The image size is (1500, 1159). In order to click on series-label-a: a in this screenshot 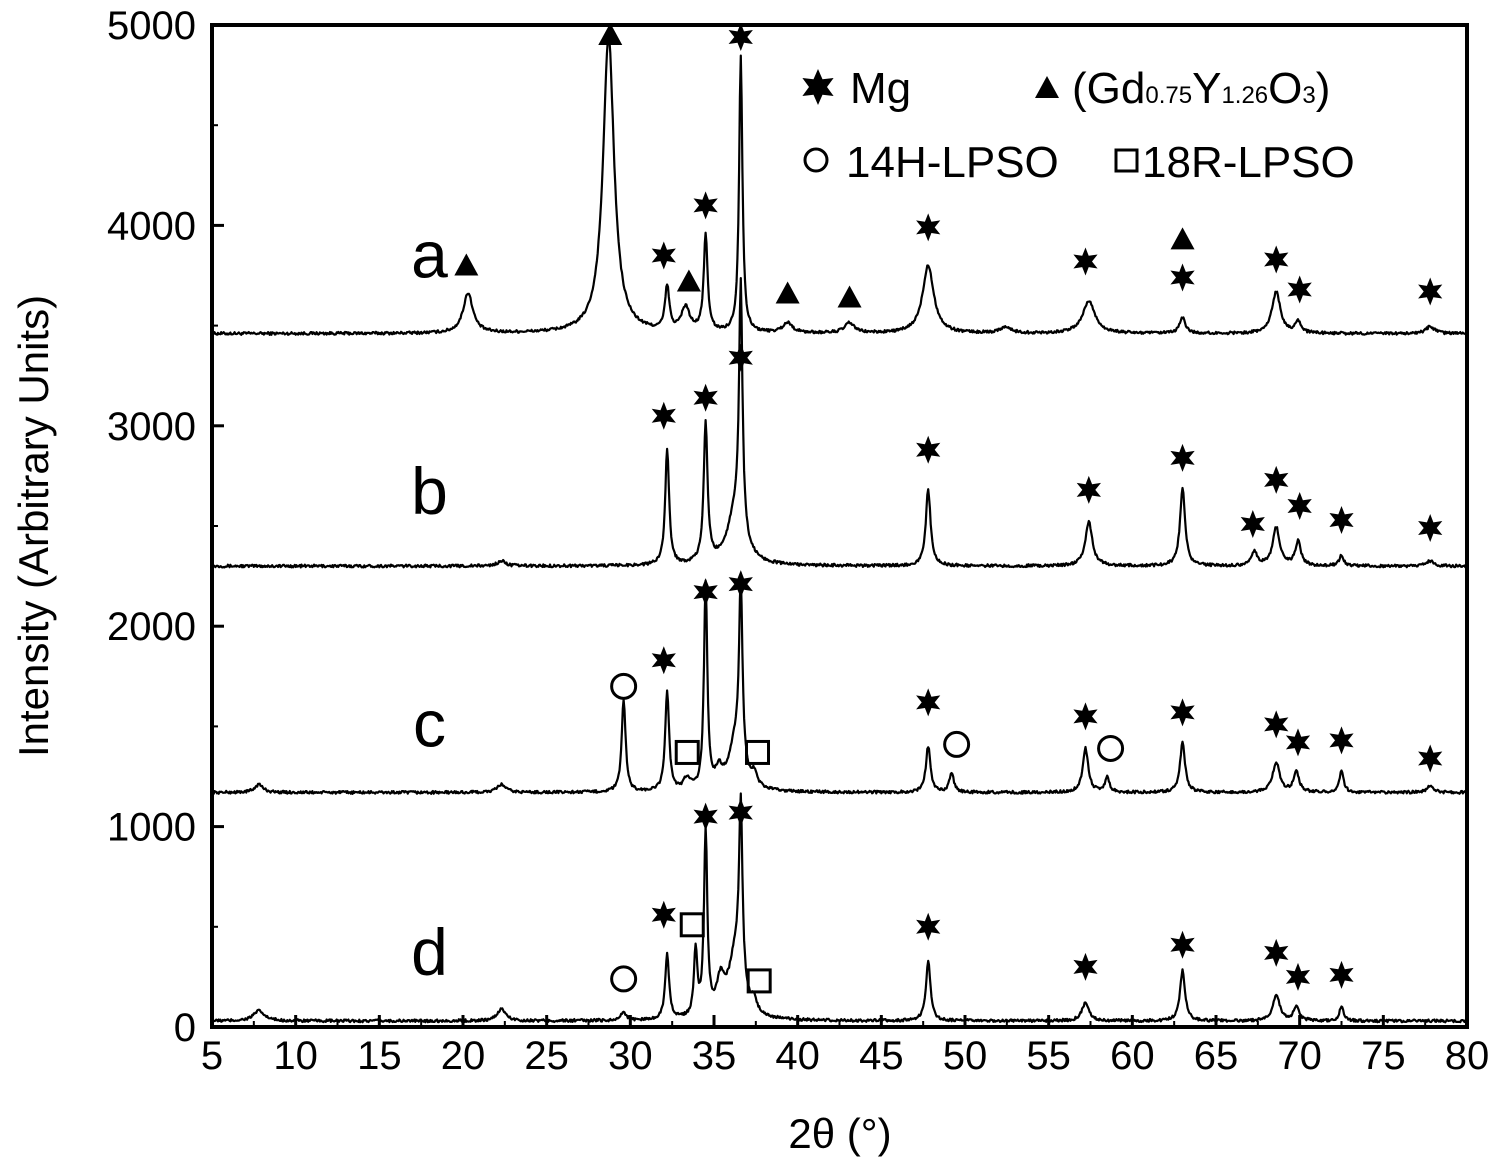, I will do `click(429, 255)`.